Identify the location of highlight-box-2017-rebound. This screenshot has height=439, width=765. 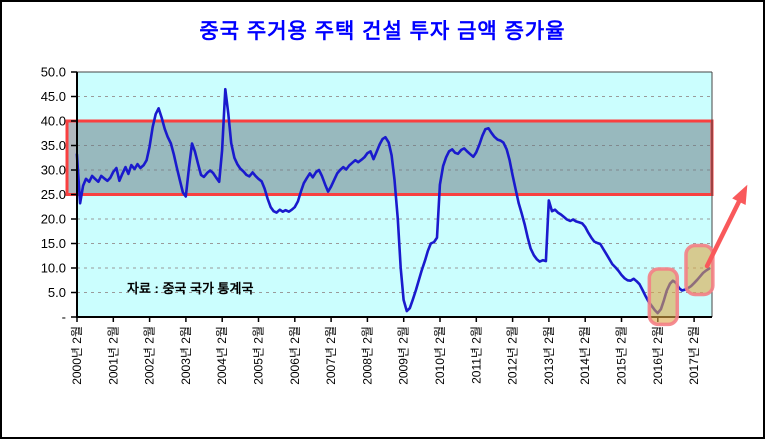
(699, 270).